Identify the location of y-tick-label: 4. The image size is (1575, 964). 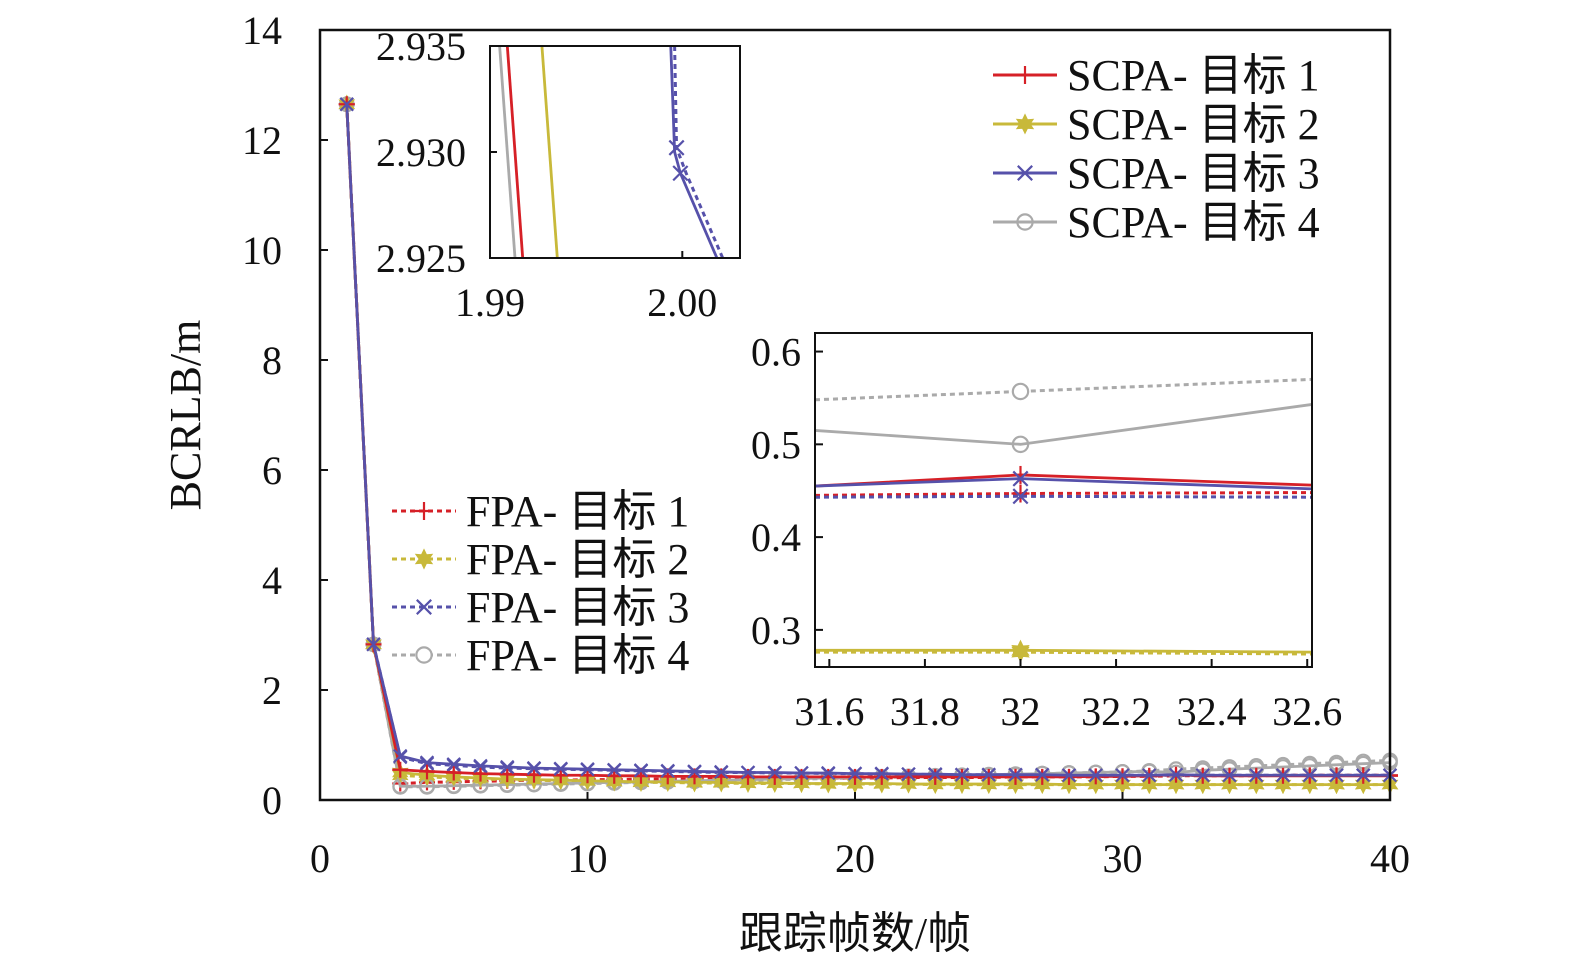
(272, 580).